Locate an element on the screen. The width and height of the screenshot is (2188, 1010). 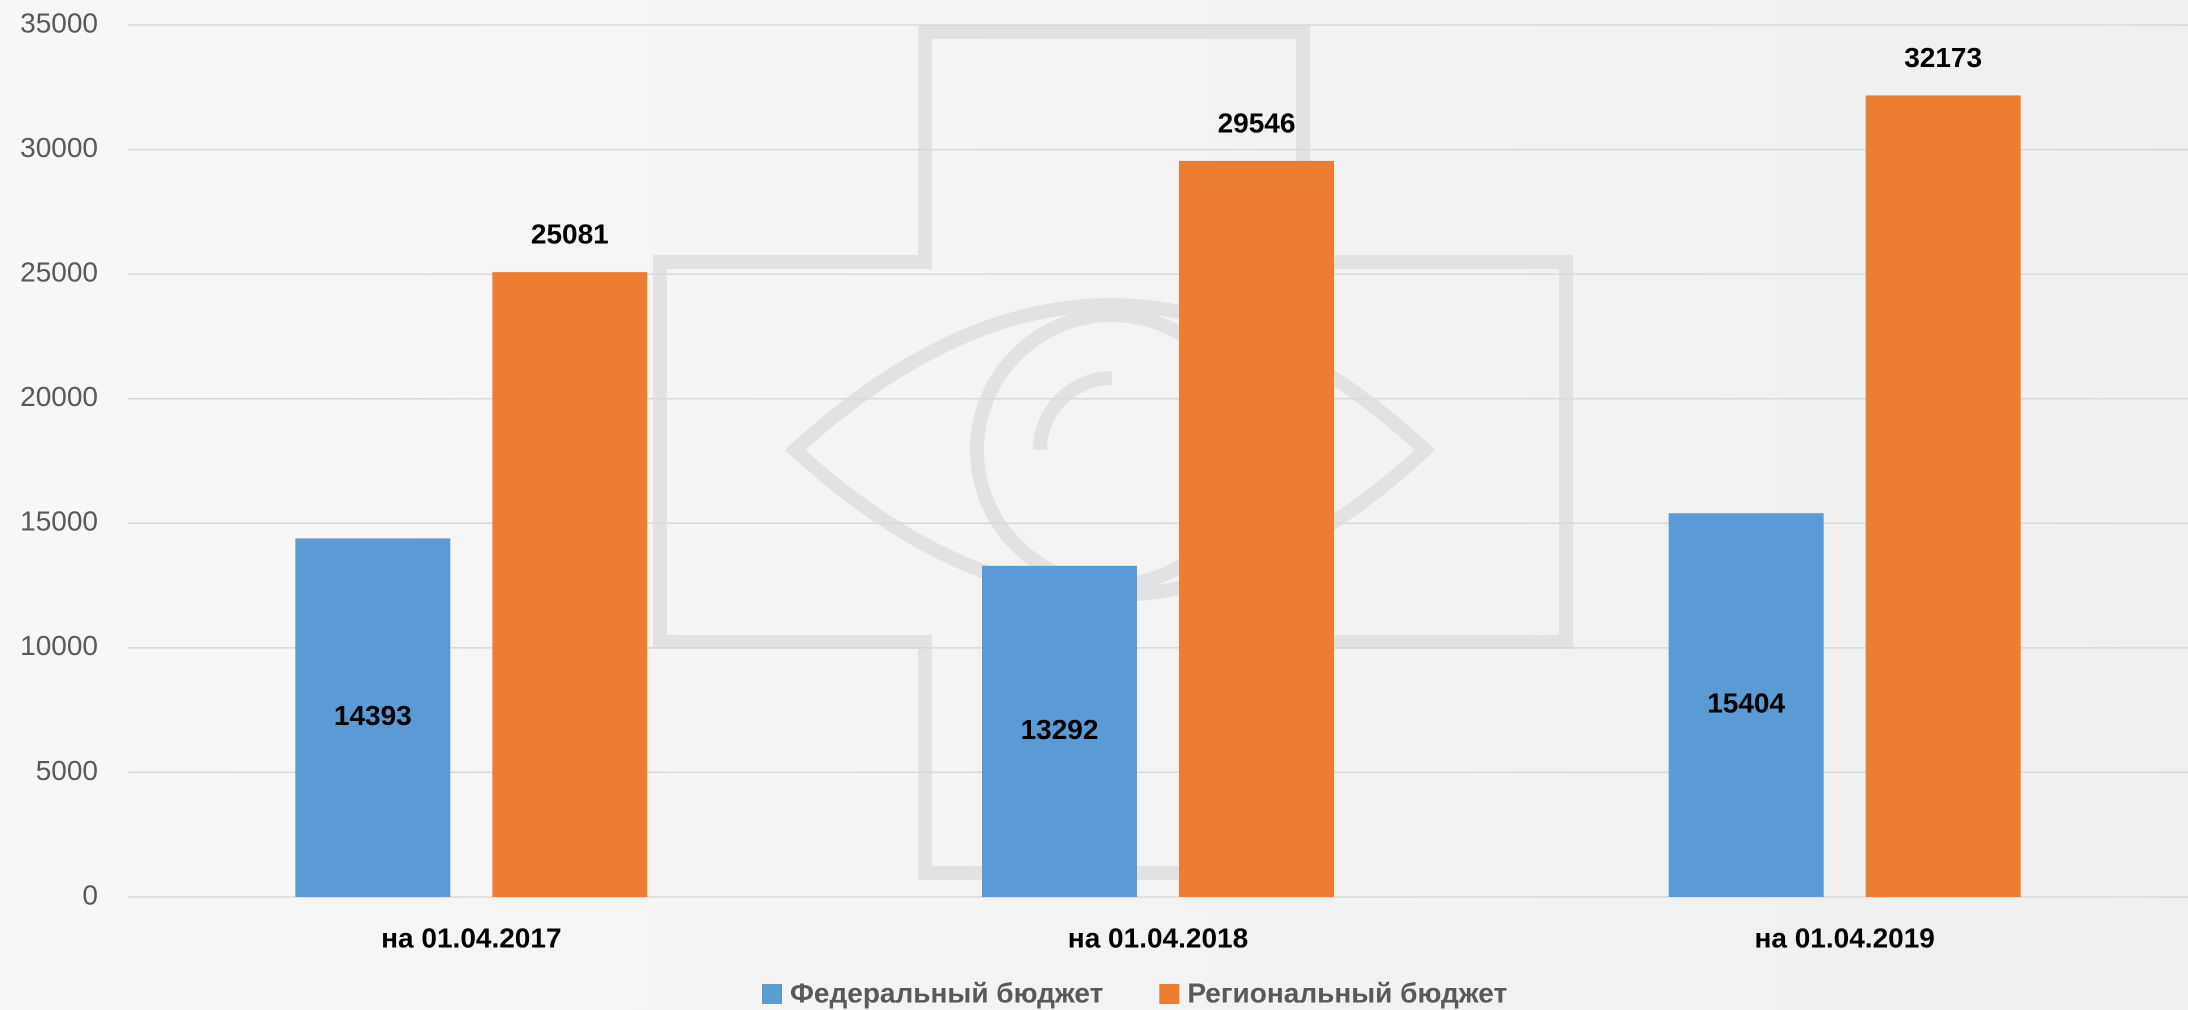
data-label: 25081 is located at coordinates (570, 234).